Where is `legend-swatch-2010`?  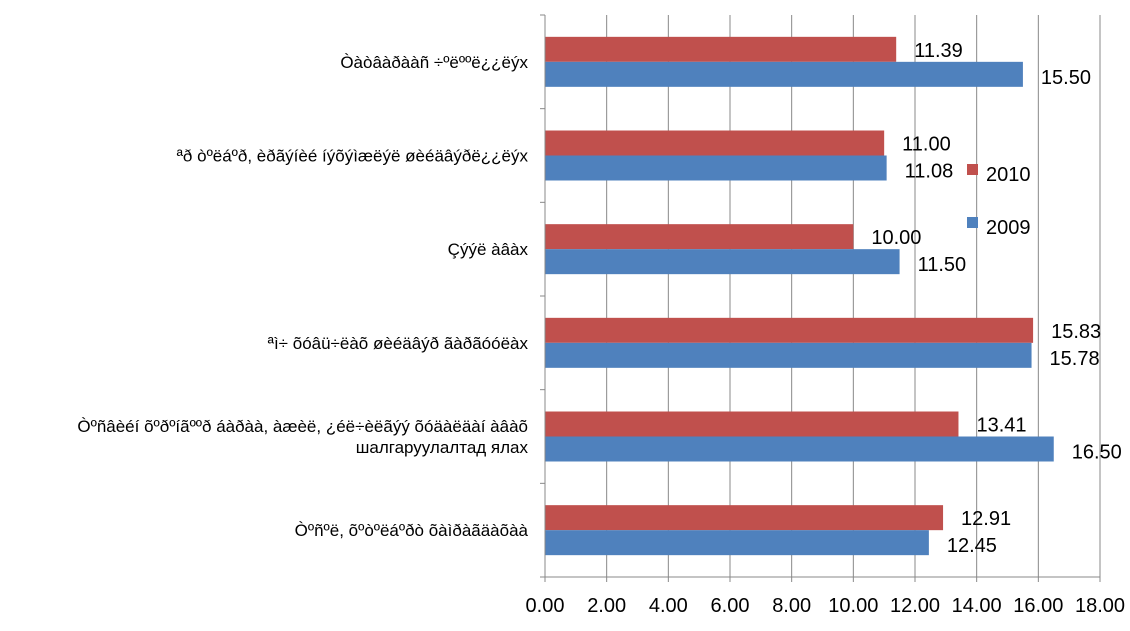
legend-swatch-2010 is located at coordinates (972, 169).